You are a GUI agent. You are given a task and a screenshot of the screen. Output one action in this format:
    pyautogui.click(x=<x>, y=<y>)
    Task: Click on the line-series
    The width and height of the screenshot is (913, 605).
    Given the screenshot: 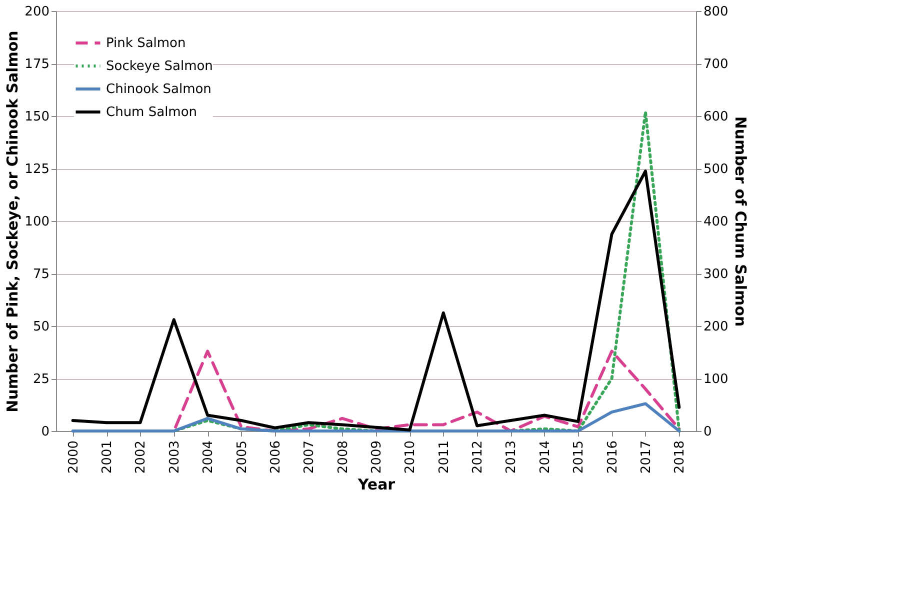 What is the action you would take?
    pyautogui.click(x=376, y=417)
    